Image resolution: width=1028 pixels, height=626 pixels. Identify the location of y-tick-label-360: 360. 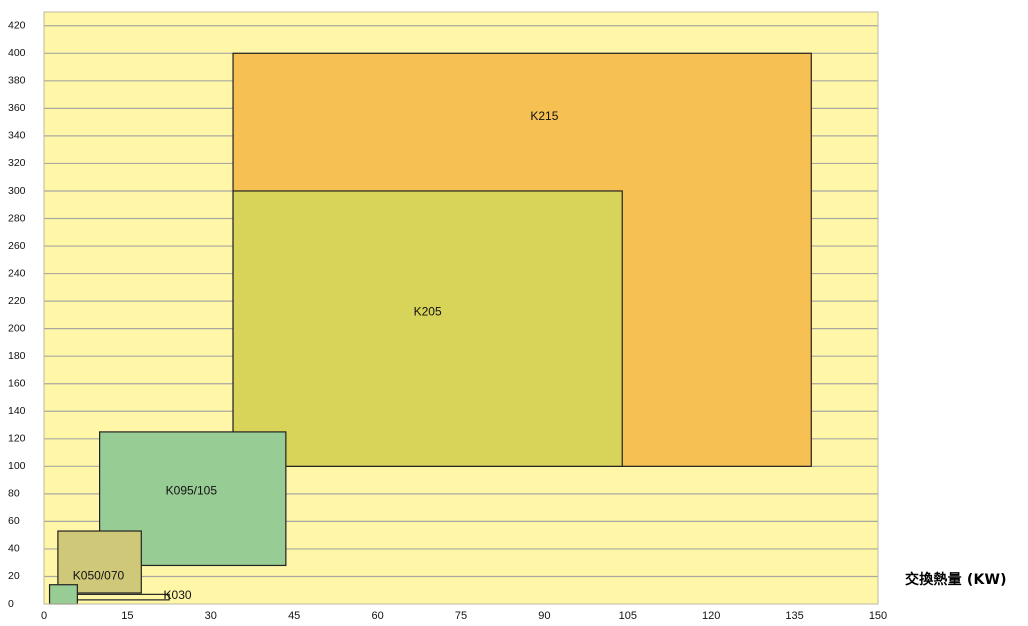
(17, 108).